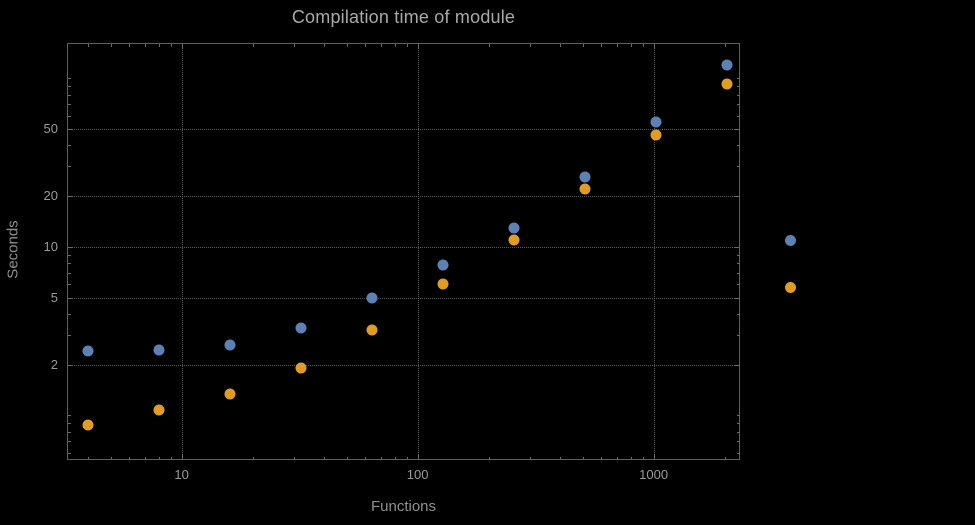 This screenshot has height=525, width=975. I want to click on point-series-2-orange-x128, so click(443, 284).